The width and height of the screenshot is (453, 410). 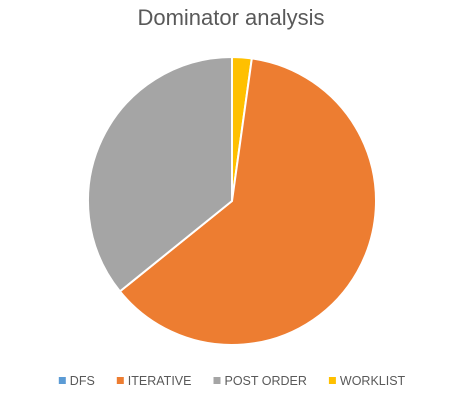 I want to click on legend-item-post-order: POST ORDER, so click(x=260, y=381).